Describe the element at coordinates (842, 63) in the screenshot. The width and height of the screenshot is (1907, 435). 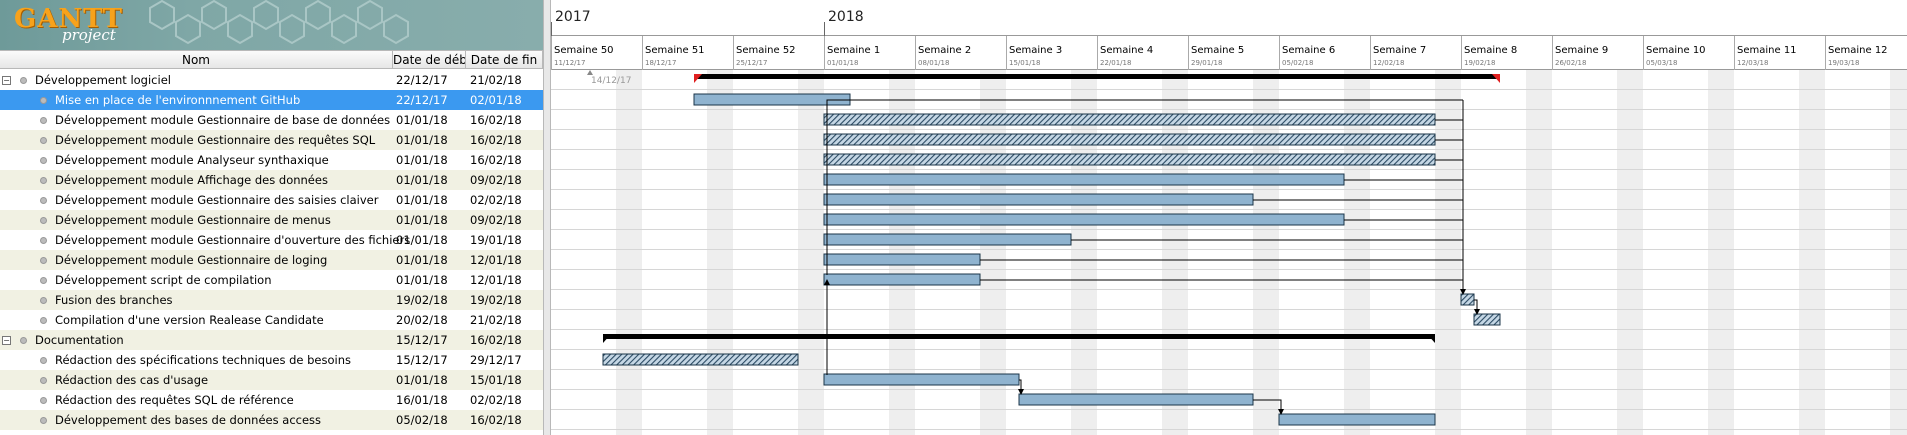
I see `week-date-label: 01/01/18` at that location.